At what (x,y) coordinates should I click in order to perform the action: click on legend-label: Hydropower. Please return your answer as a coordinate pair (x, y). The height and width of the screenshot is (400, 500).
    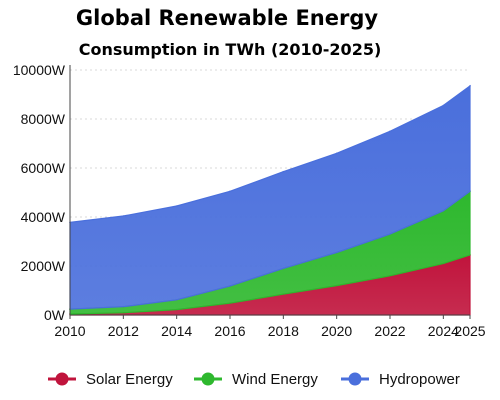
    Looking at the image, I should click on (419, 379).